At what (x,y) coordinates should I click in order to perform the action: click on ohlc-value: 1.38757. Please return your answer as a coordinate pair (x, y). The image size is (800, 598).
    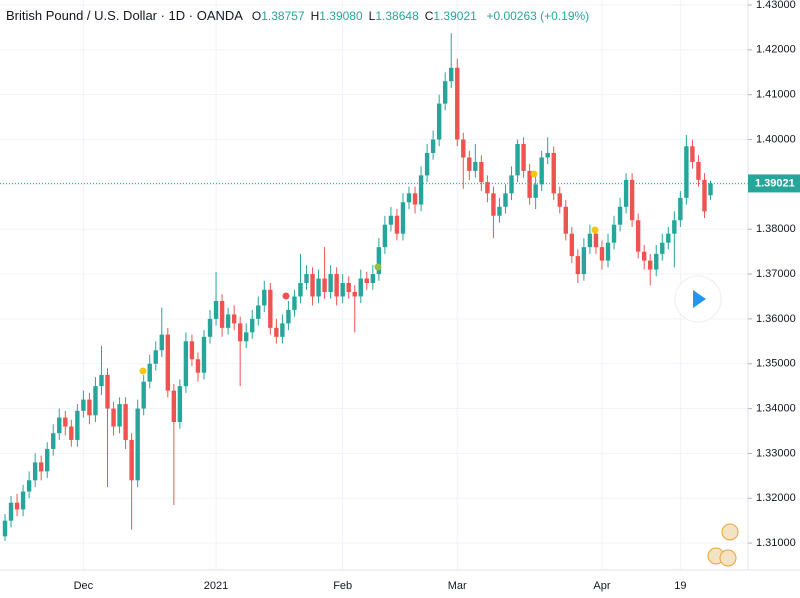
    Looking at the image, I should click on (283, 16).